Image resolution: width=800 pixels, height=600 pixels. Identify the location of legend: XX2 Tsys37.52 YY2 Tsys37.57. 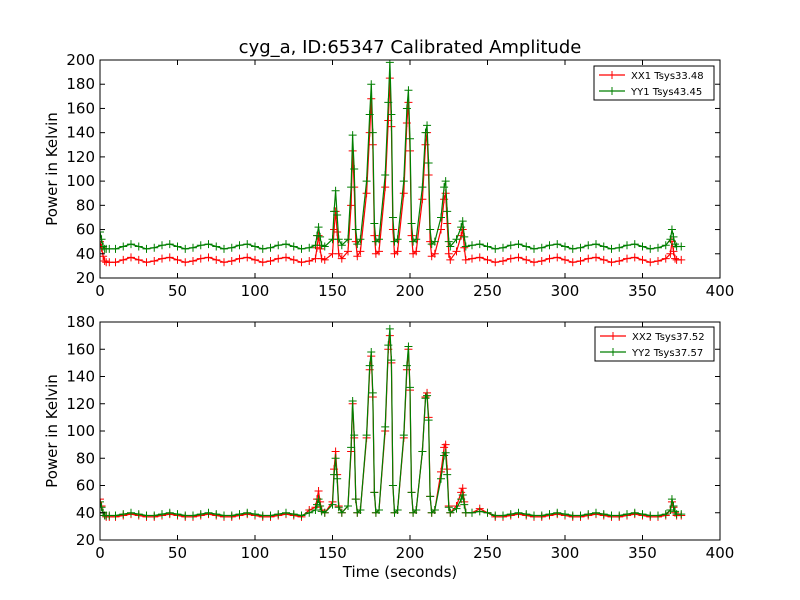
(654, 344).